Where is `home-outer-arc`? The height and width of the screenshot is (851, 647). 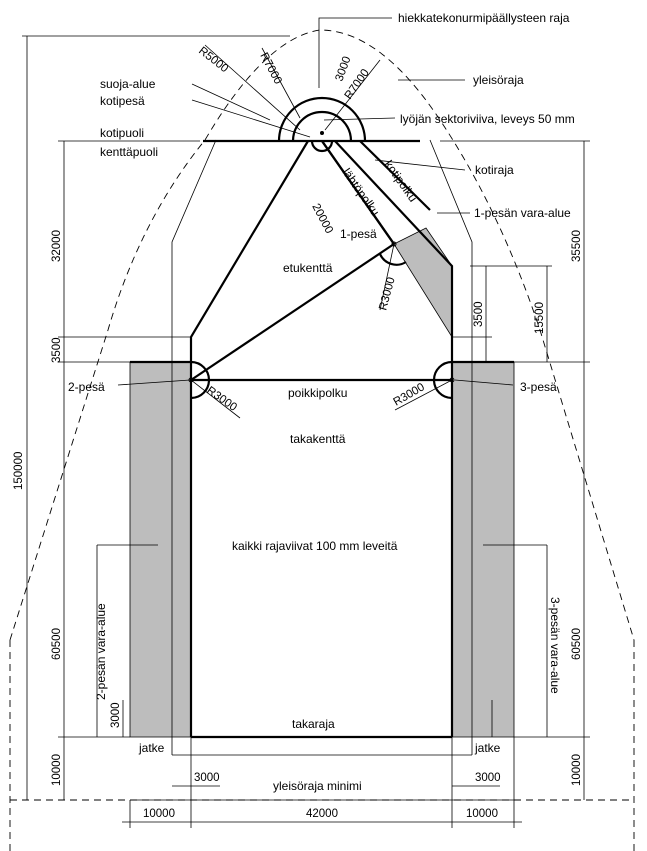 home-outer-arc is located at coordinates (322, 119).